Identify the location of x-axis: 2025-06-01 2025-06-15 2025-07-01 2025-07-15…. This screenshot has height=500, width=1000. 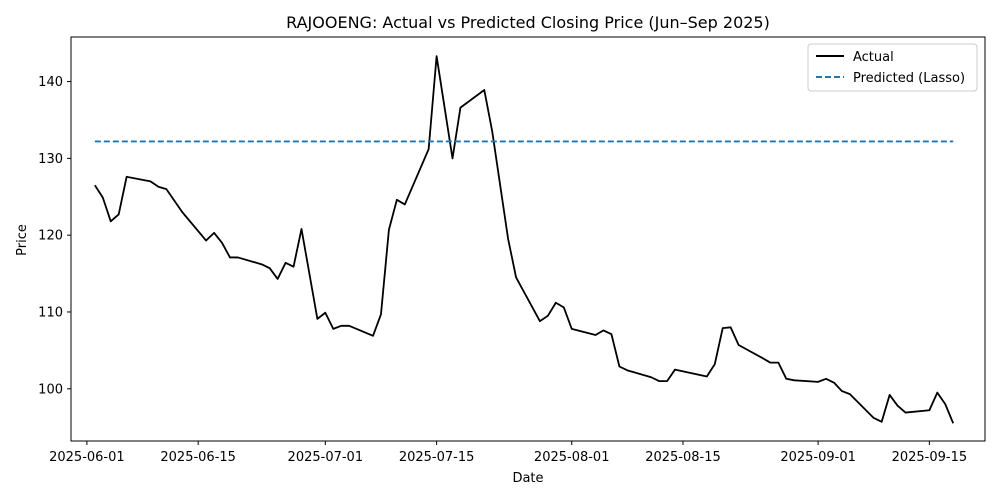
(508, 453).